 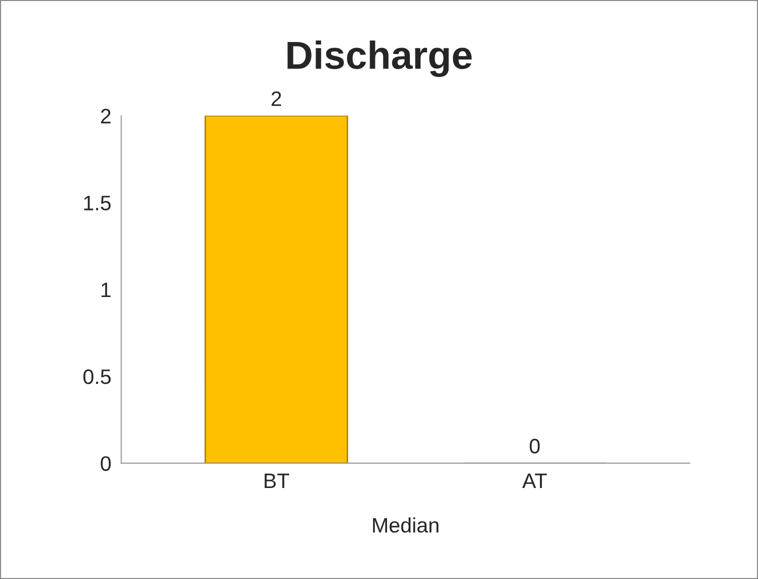 I want to click on y-tick-label: 0, so click(x=105, y=463).